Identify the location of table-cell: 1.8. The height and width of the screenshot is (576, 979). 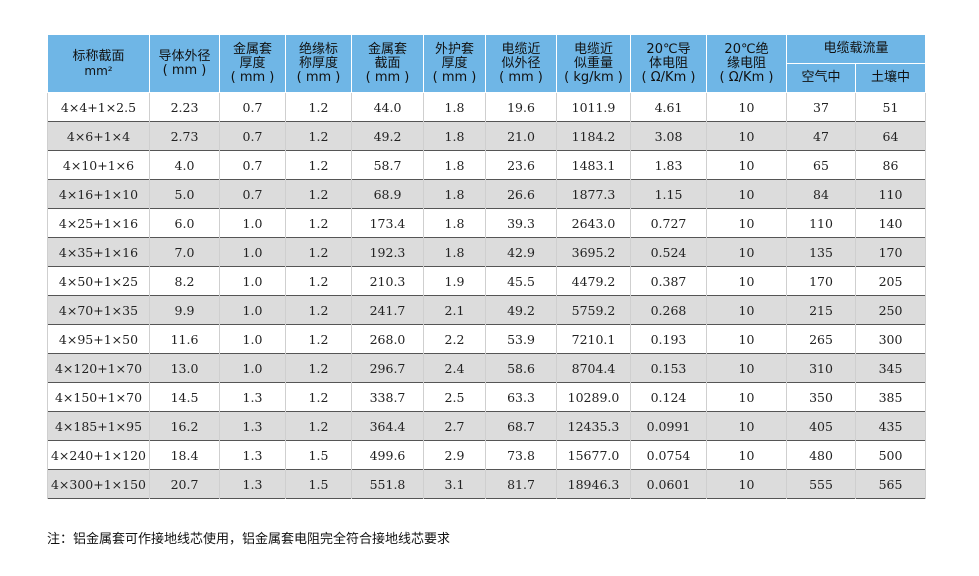
(454, 136).